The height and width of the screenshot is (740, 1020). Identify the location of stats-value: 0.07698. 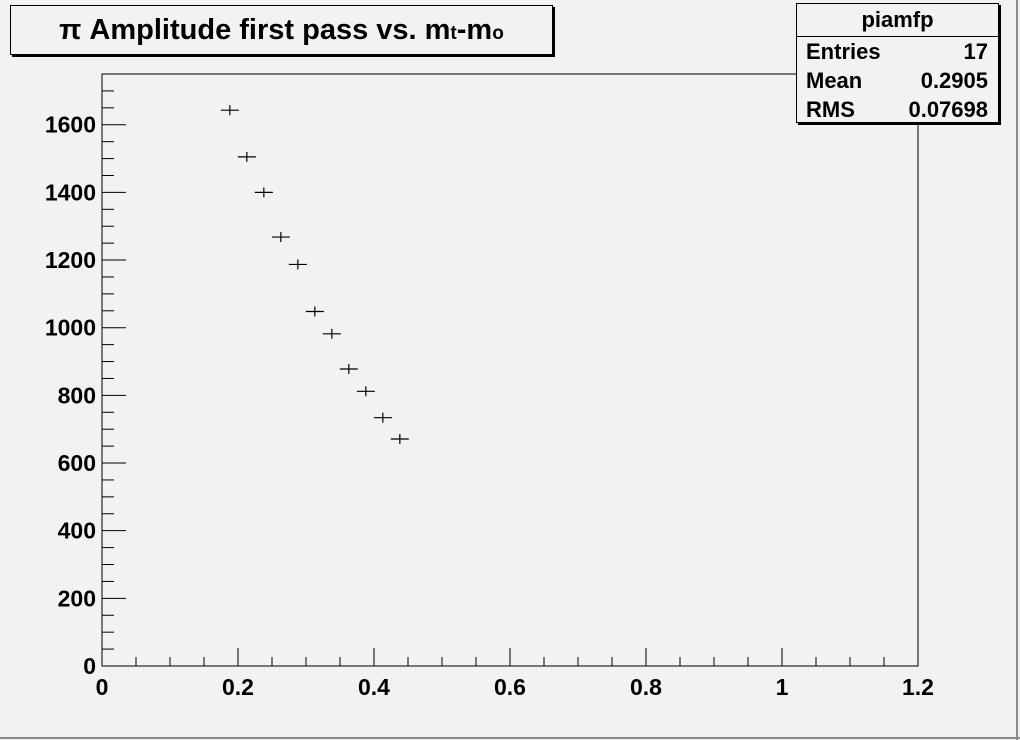
(948, 109).